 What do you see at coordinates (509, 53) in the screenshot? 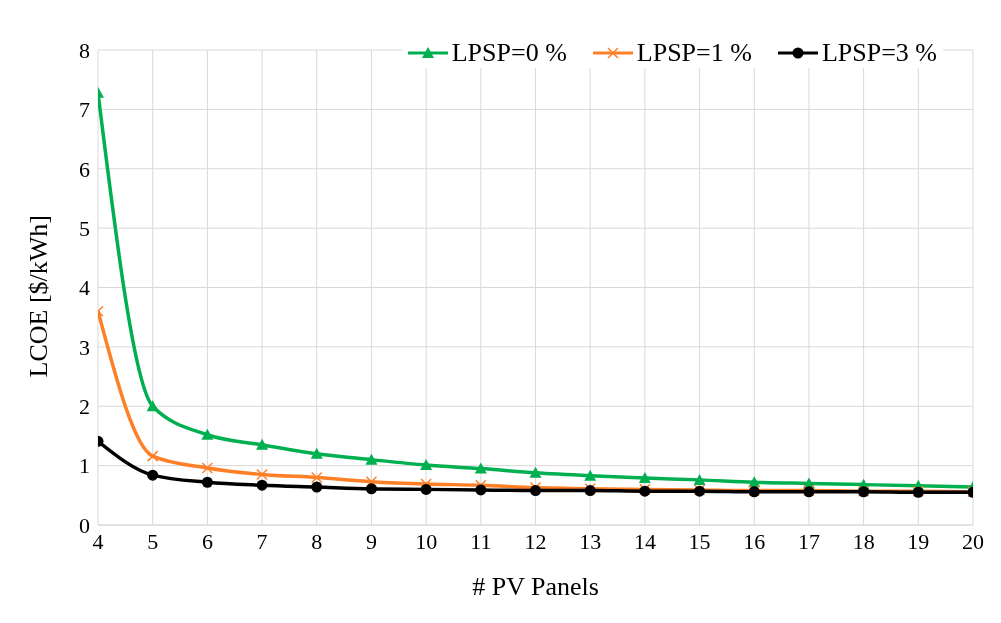
I see `legend-label: LPSP=0 %` at bounding box center [509, 53].